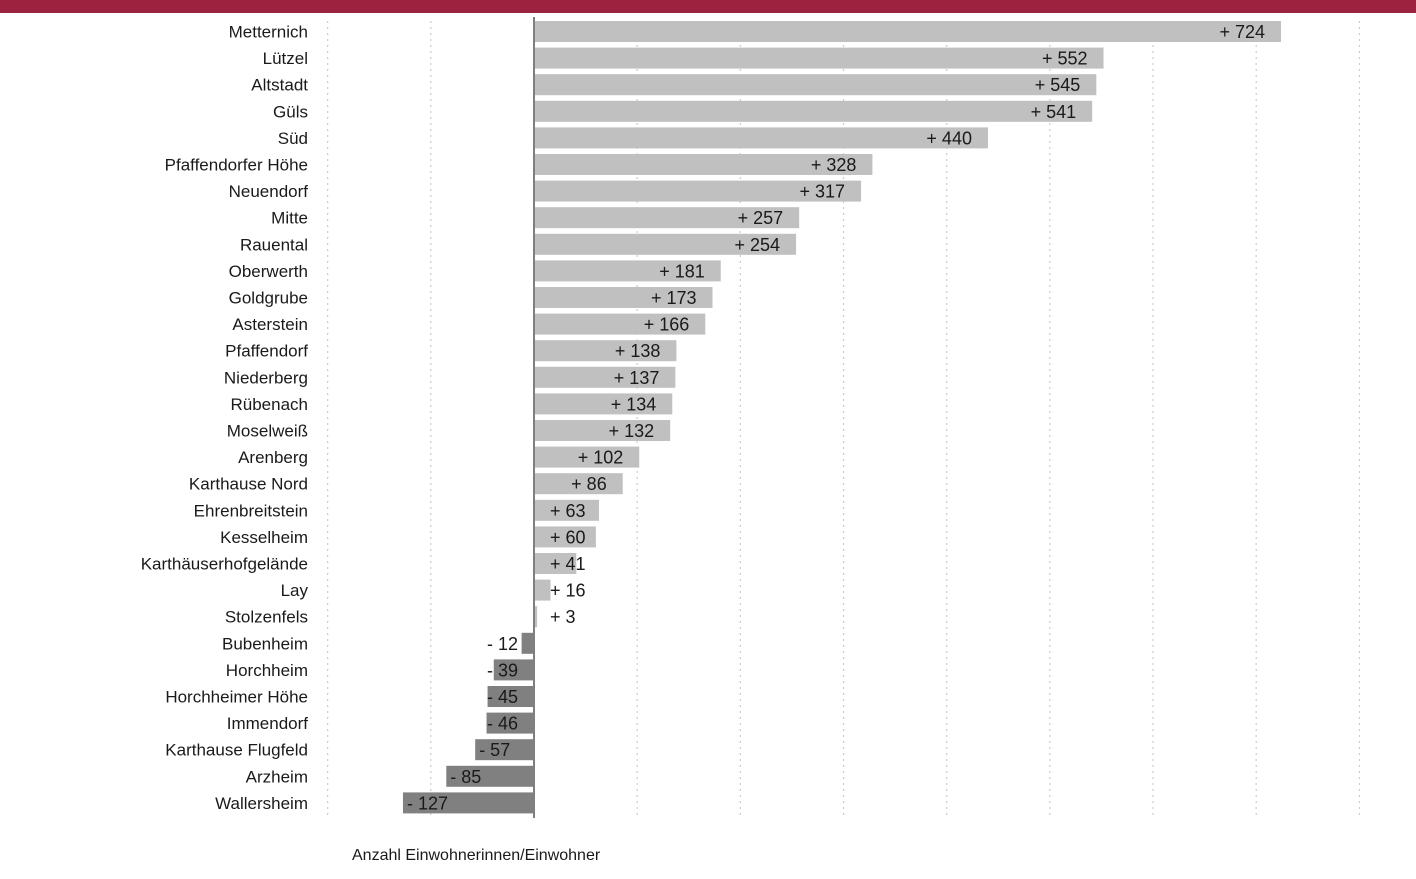  What do you see at coordinates (427, 803) in the screenshot?
I see `value-label: - 127` at bounding box center [427, 803].